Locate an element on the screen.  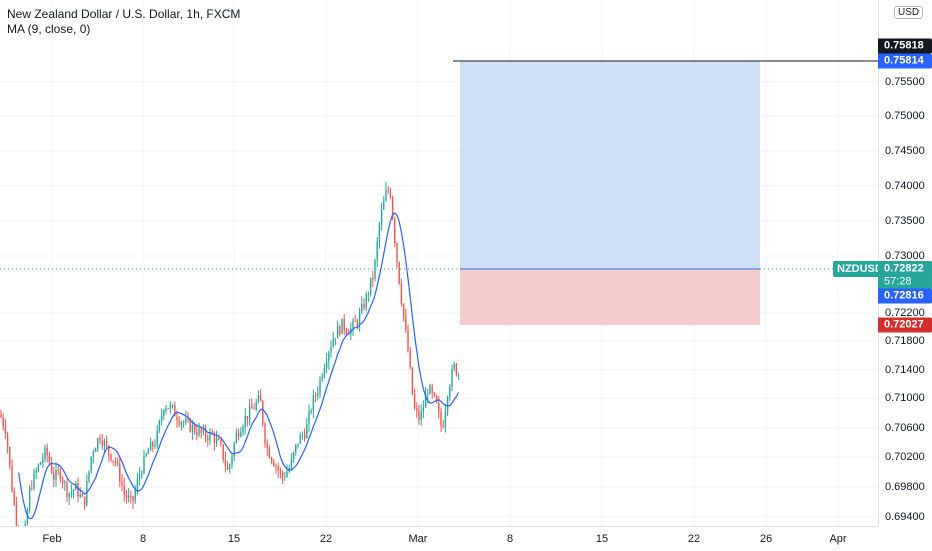
price-tick-label: 0.73500 is located at coordinates (905, 221).